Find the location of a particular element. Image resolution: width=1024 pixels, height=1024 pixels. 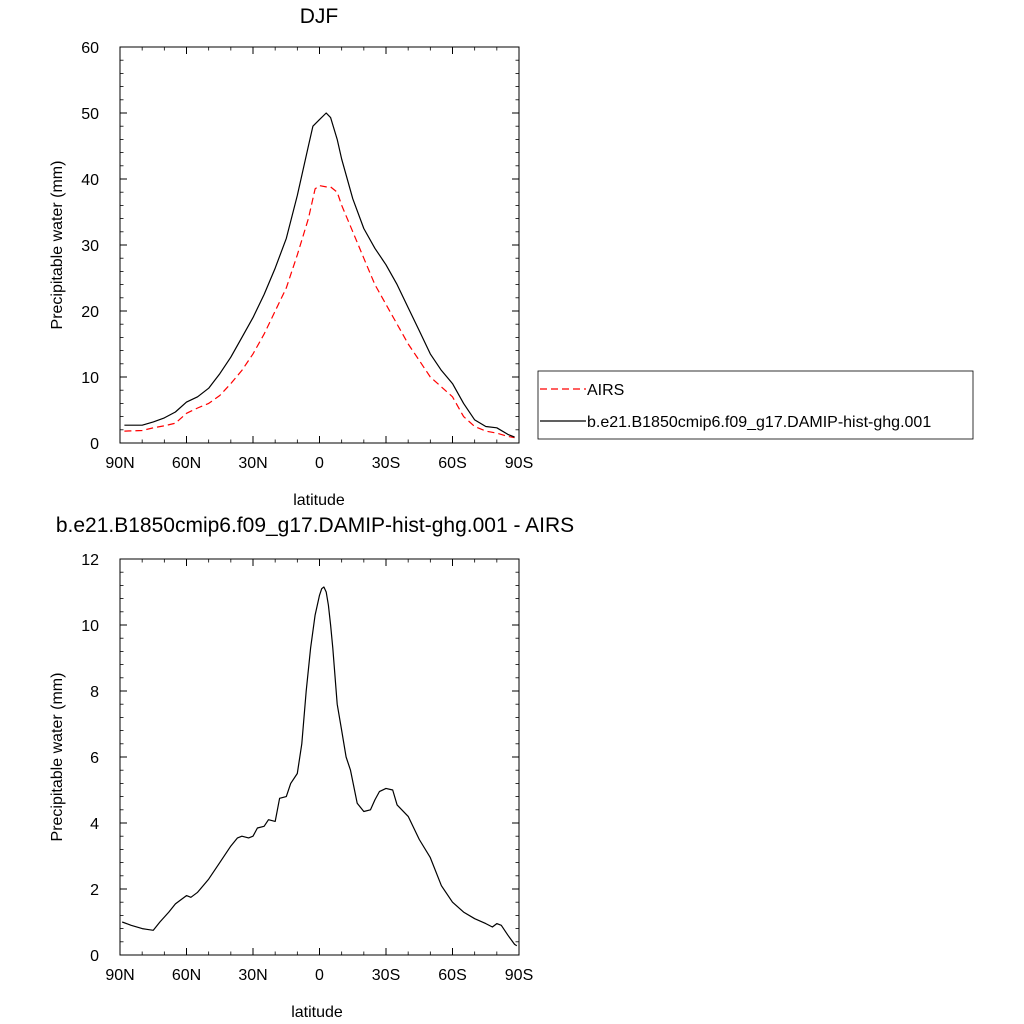

top-x-tick-label: 90N is located at coordinates (119, 463).